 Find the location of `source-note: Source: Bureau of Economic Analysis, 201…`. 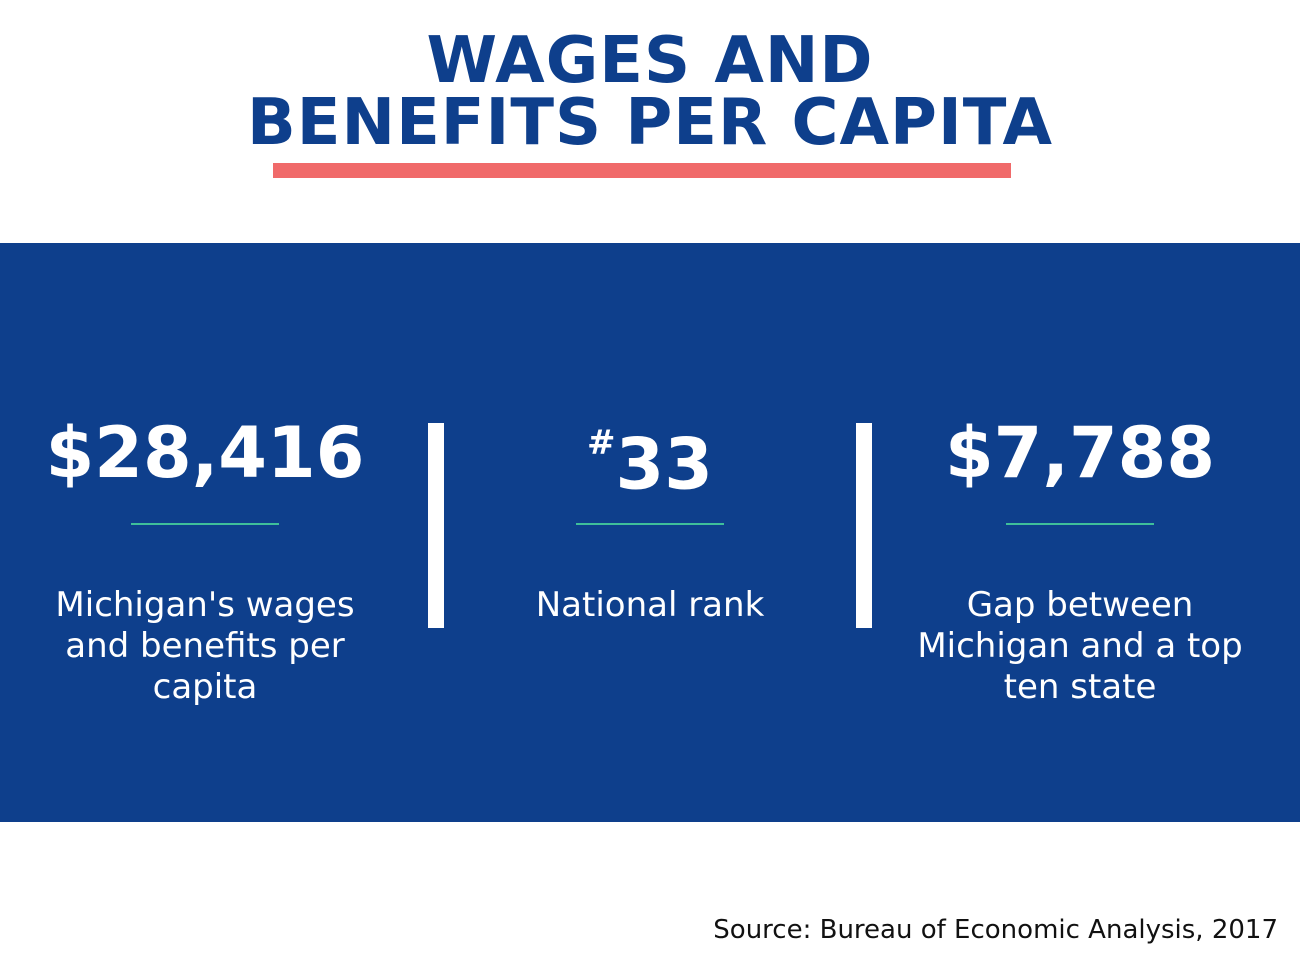

source-note: Source: Bureau of Economic Analysis, 201… is located at coordinates (995, 930).